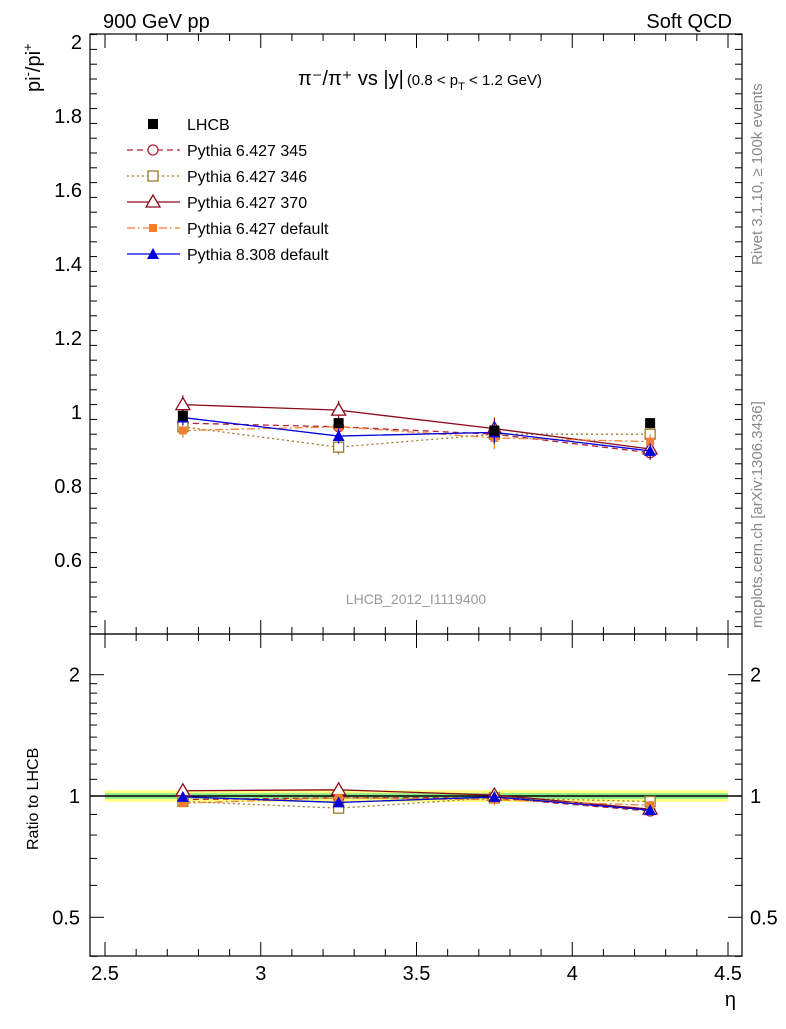 Image resolution: width=786 pixels, height=1029 pixels. I want to click on series-lhcb, so click(416, 423).